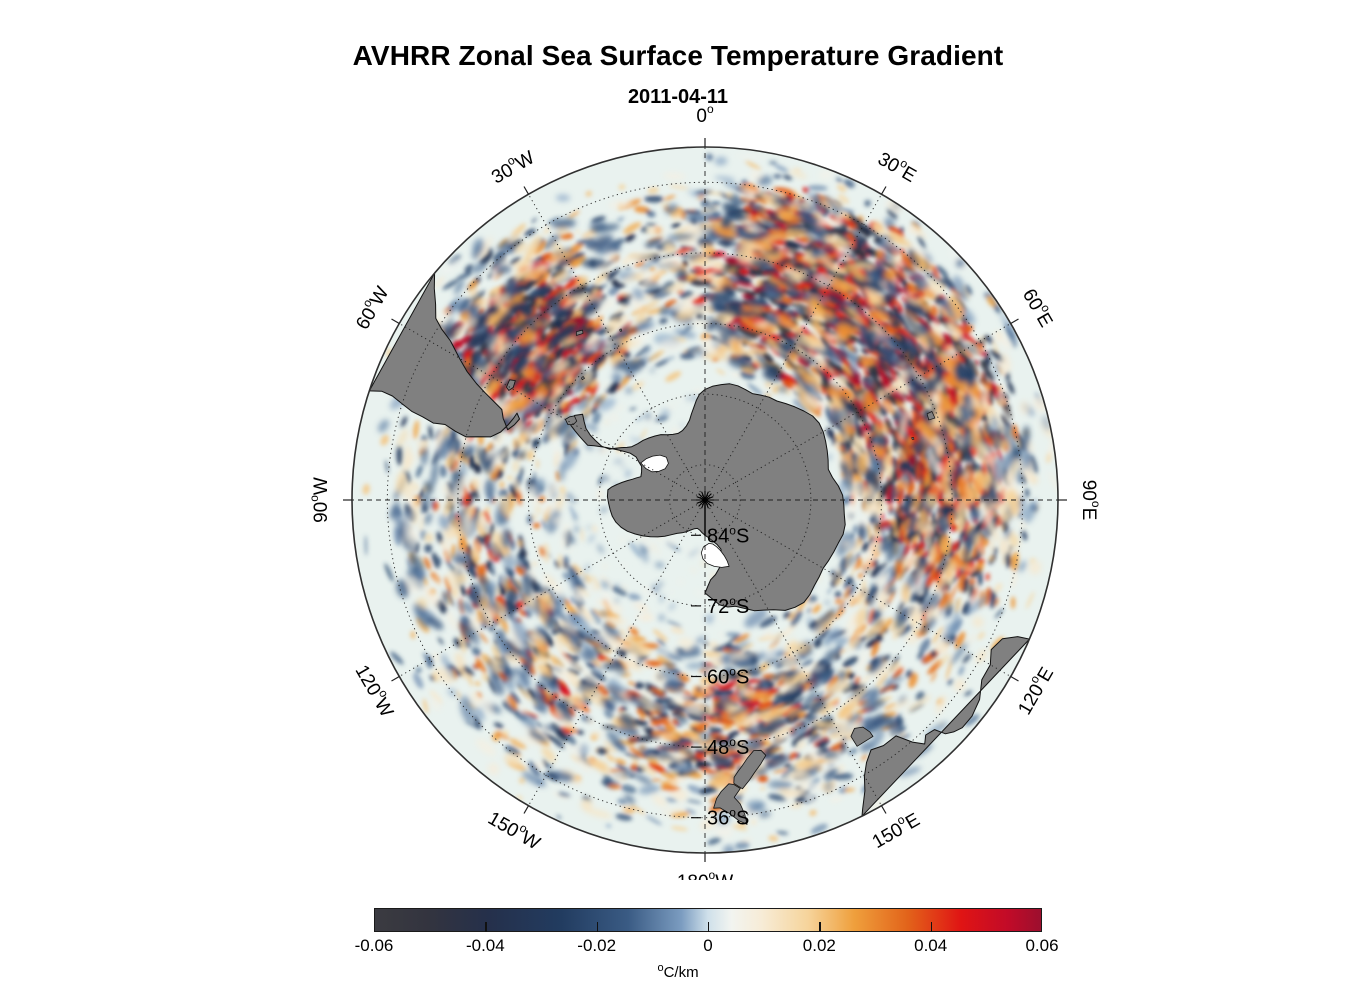 Image resolution: width=1356 pixels, height=1000 pixels. What do you see at coordinates (597, 945) in the screenshot?
I see `colorbar-tick-label: -0.02` at bounding box center [597, 945].